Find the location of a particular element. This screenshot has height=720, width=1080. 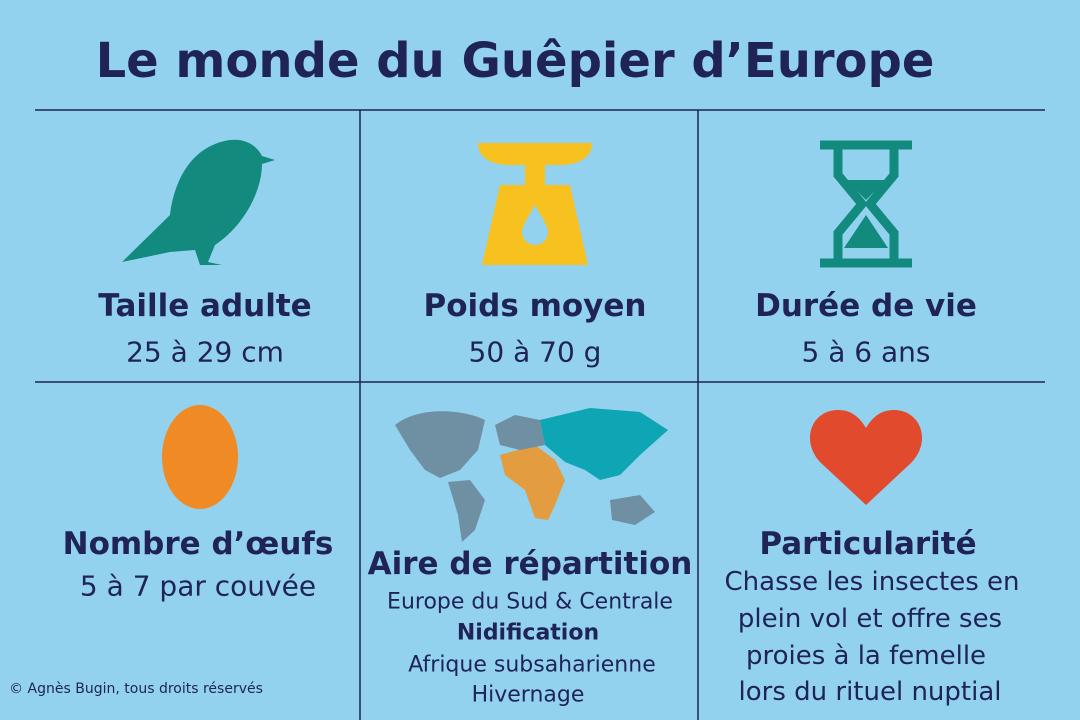

cell-text: Hivernage is located at coordinates (528, 695).